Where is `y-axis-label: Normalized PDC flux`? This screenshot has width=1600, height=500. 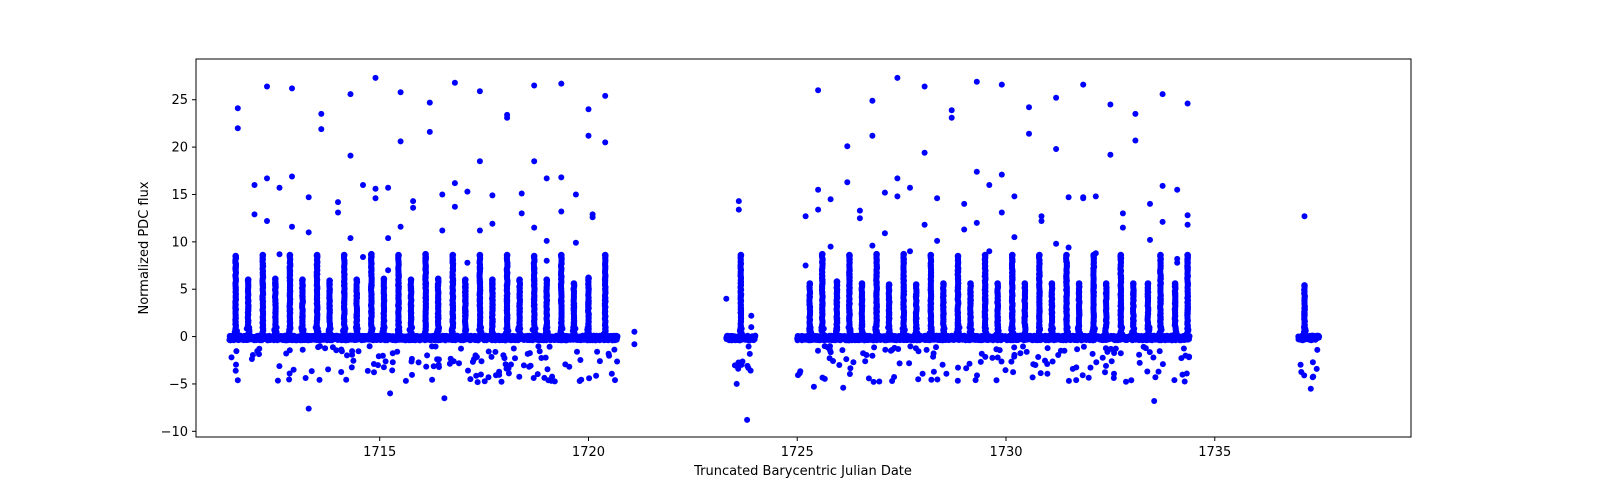
y-axis-label: Normalized PDC flux is located at coordinates (144, 247).